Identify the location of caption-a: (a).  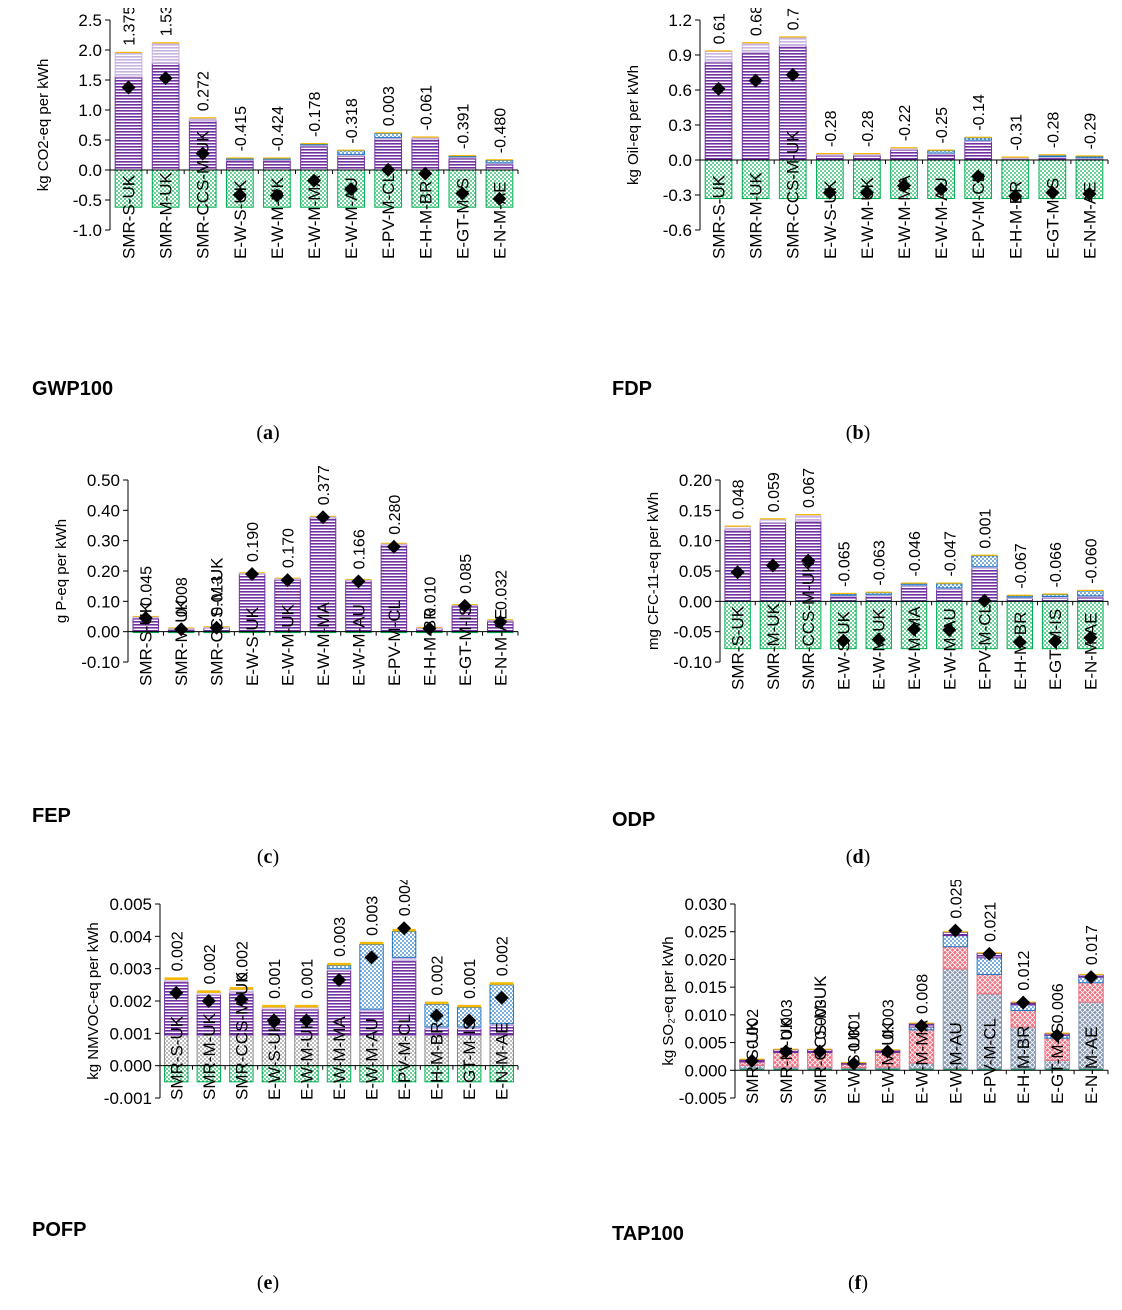
(268, 433).